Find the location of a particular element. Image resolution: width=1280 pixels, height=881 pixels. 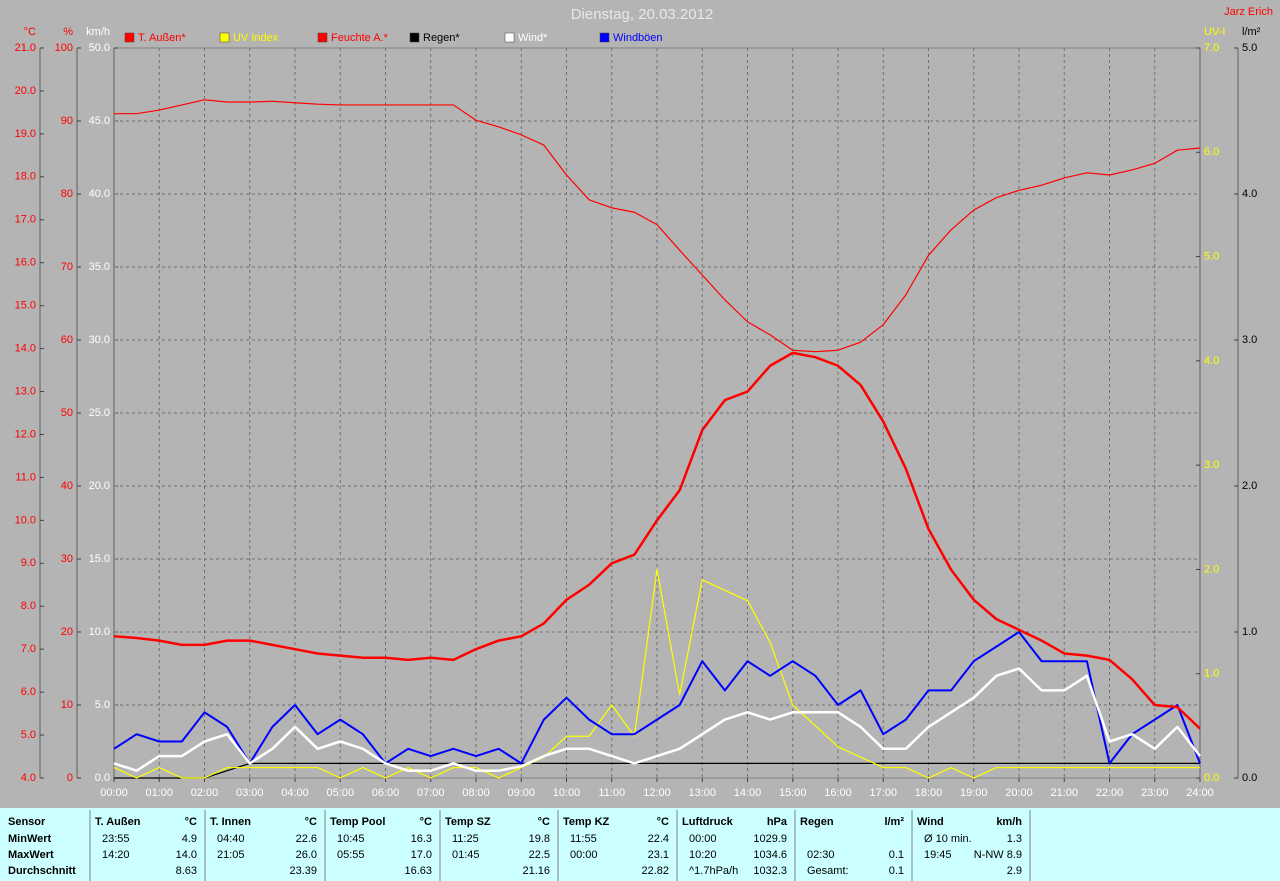

x-tick-label: 00:00 is located at coordinates (114, 793).